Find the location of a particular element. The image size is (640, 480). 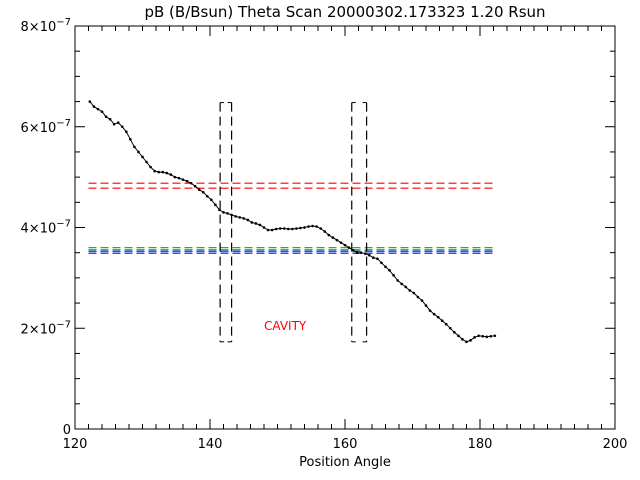

x-tick-label: 180 is located at coordinates (480, 444).